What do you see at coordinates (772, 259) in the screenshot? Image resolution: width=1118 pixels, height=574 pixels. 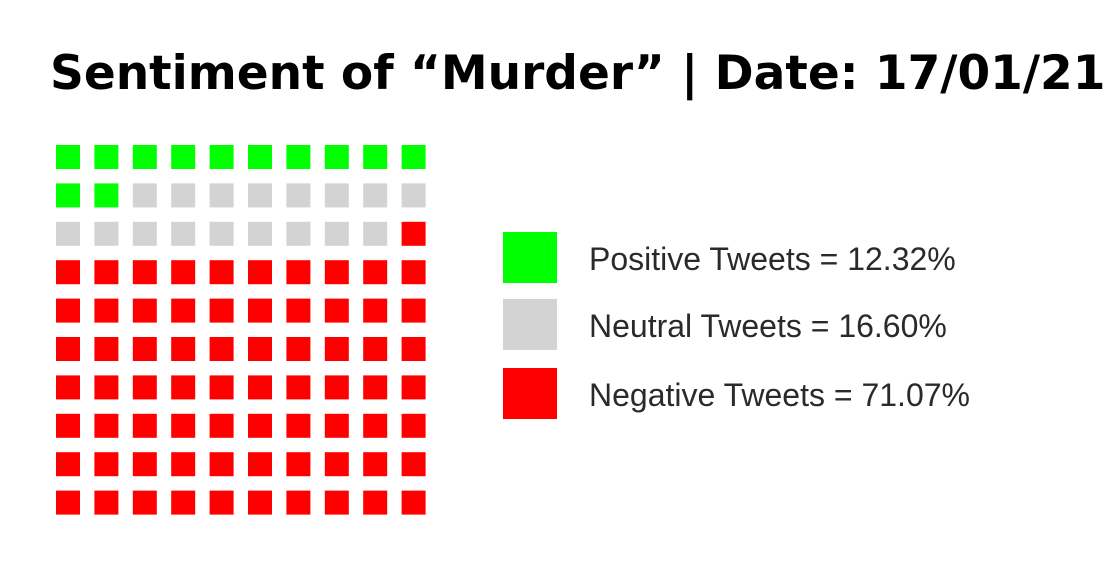 I see `legend-label-positive: Positive Tweets = 12.32%` at bounding box center [772, 259].